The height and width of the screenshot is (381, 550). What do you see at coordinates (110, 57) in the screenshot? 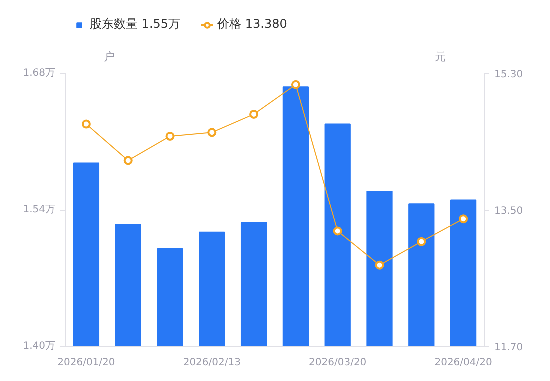
I see `y-axis-title: 户` at bounding box center [110, 57].